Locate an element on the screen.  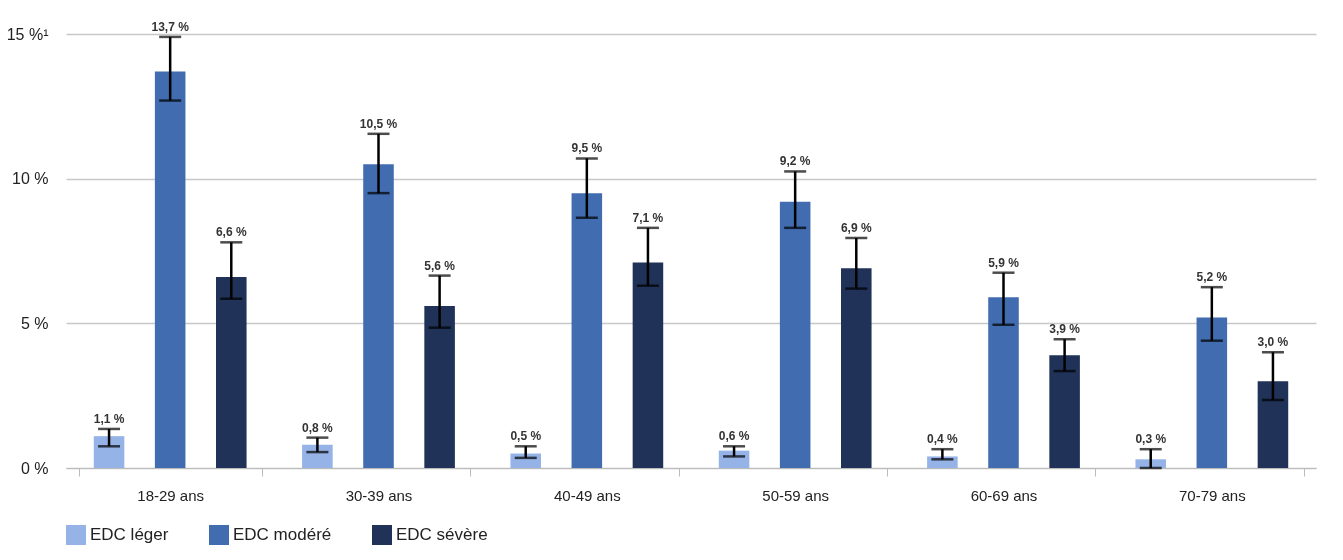
data-label: 3,0 % is located at coordinates (1273, 342).